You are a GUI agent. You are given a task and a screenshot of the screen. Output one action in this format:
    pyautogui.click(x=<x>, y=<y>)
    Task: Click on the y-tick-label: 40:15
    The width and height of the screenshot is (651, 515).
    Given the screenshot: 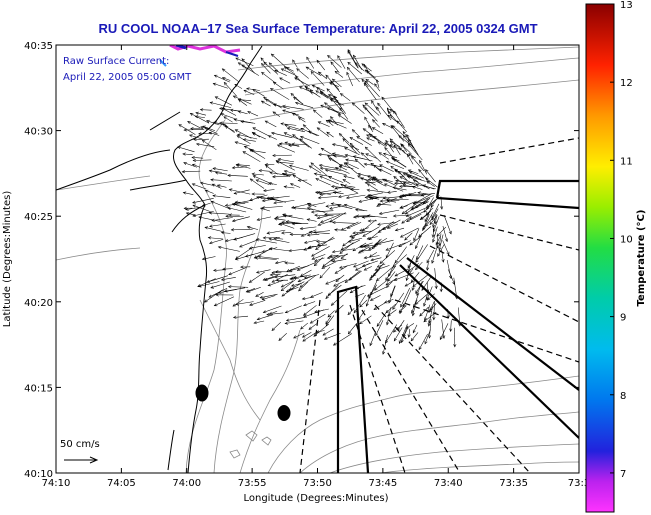 What is the action you would take?
    pyautogui.click(x=38, y=388)
    